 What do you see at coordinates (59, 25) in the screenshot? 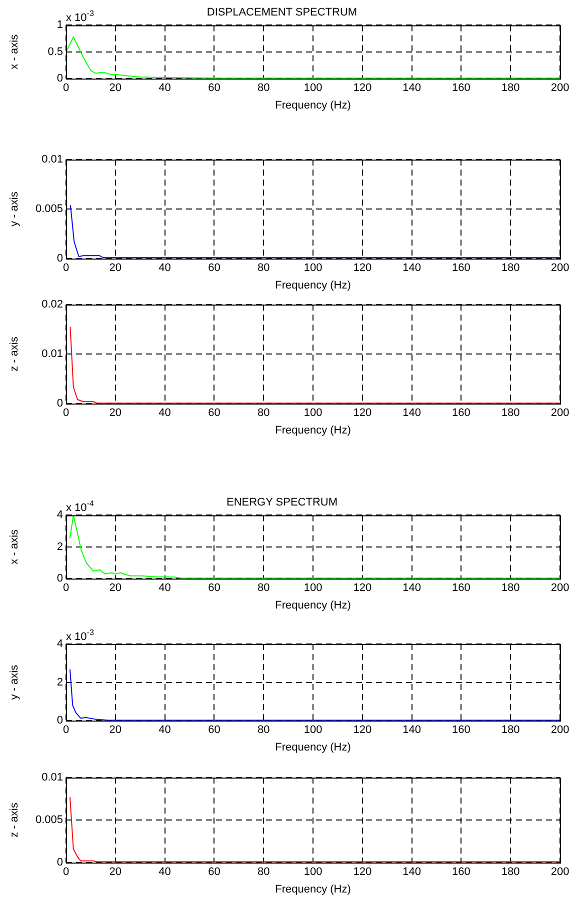
I see `y-tick-label: 1` at bounding box center [59, 25].